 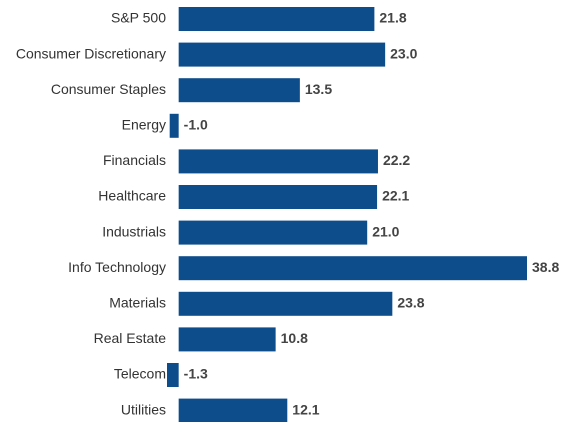 What do you see at coordinates (138, 18) in the screenshot?
I see `category-label: S&P 500` at bounding box center [138, 18].